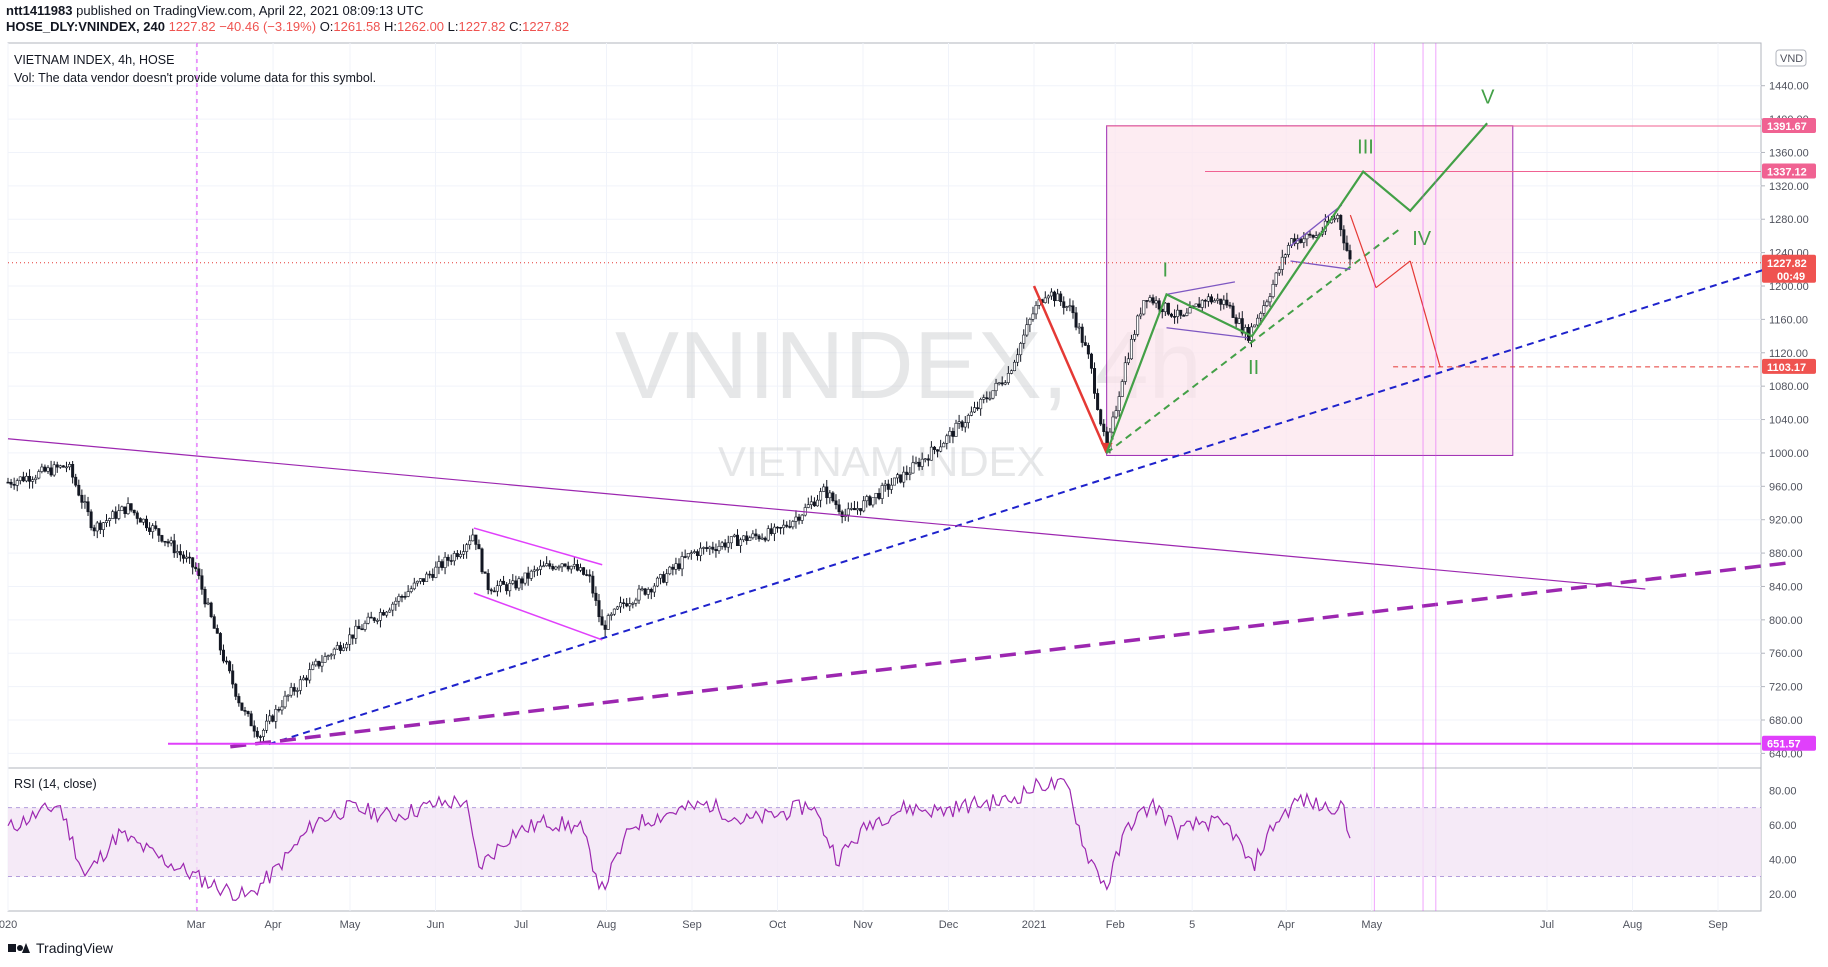 The height and width of the screenshot is (967, 1828). What do you see at coordinates (1034, 925) in the screenshot?
I see `x-tick-label: 2021` at bounding box center [1034, 925].